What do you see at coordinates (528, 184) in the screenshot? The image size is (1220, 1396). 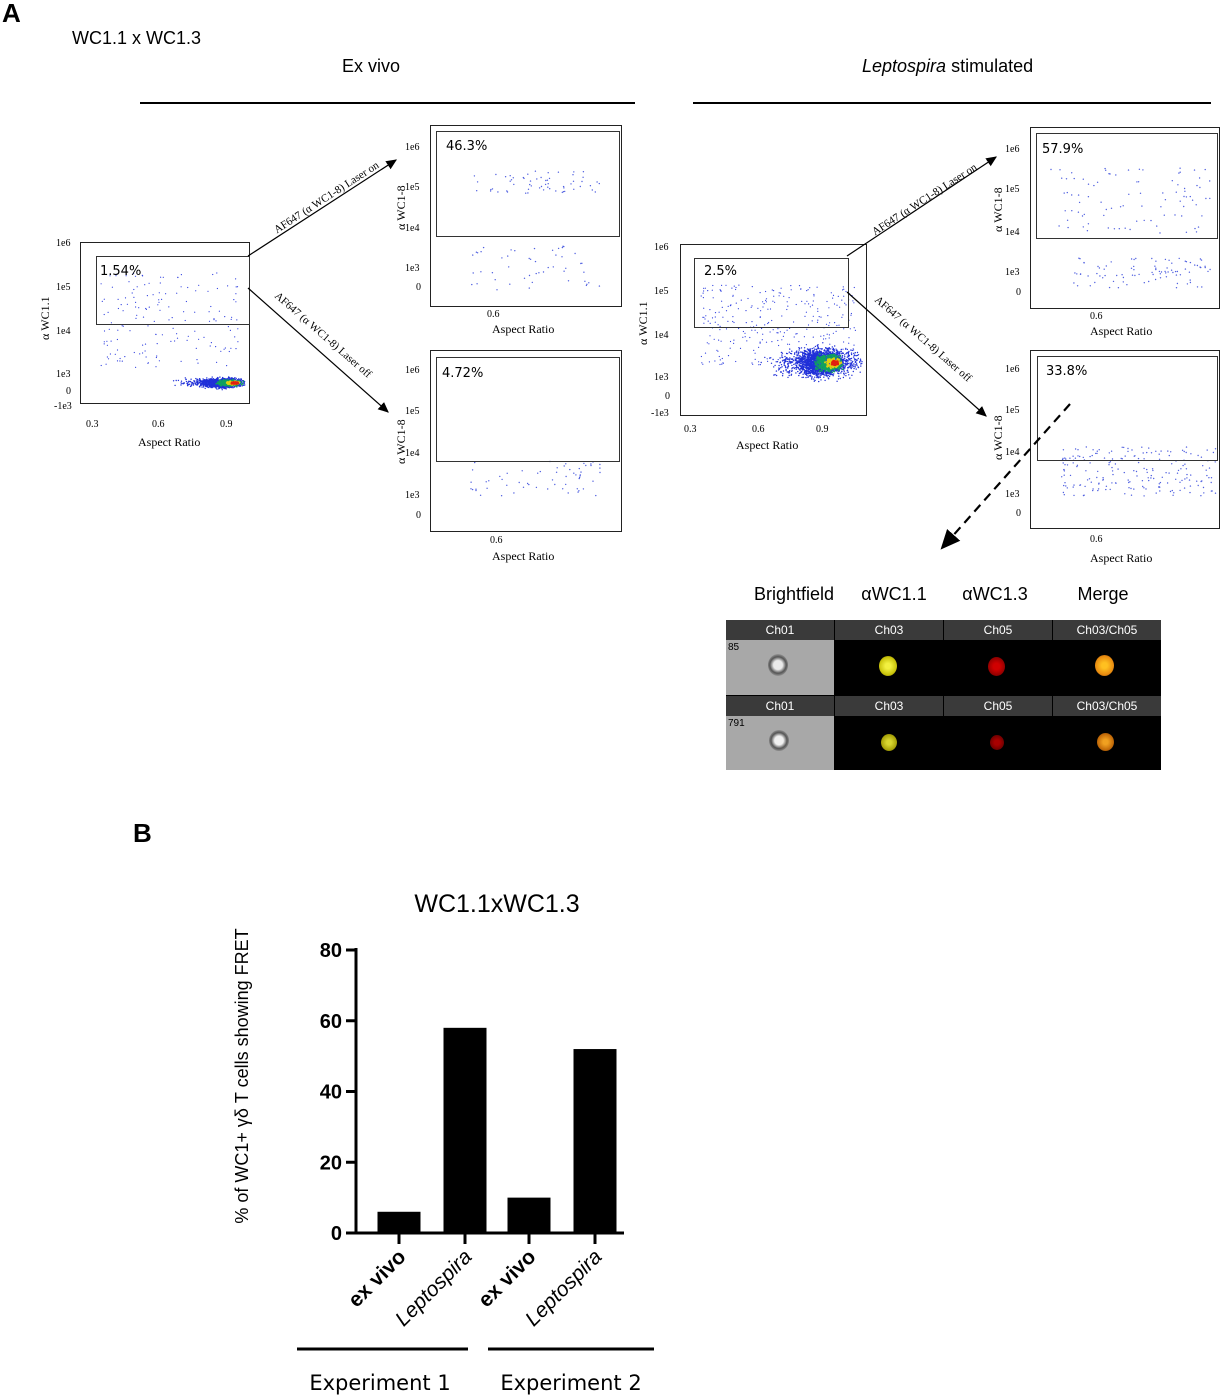 I see `ev-laser-on-gate` at bounding box center [528, 184].